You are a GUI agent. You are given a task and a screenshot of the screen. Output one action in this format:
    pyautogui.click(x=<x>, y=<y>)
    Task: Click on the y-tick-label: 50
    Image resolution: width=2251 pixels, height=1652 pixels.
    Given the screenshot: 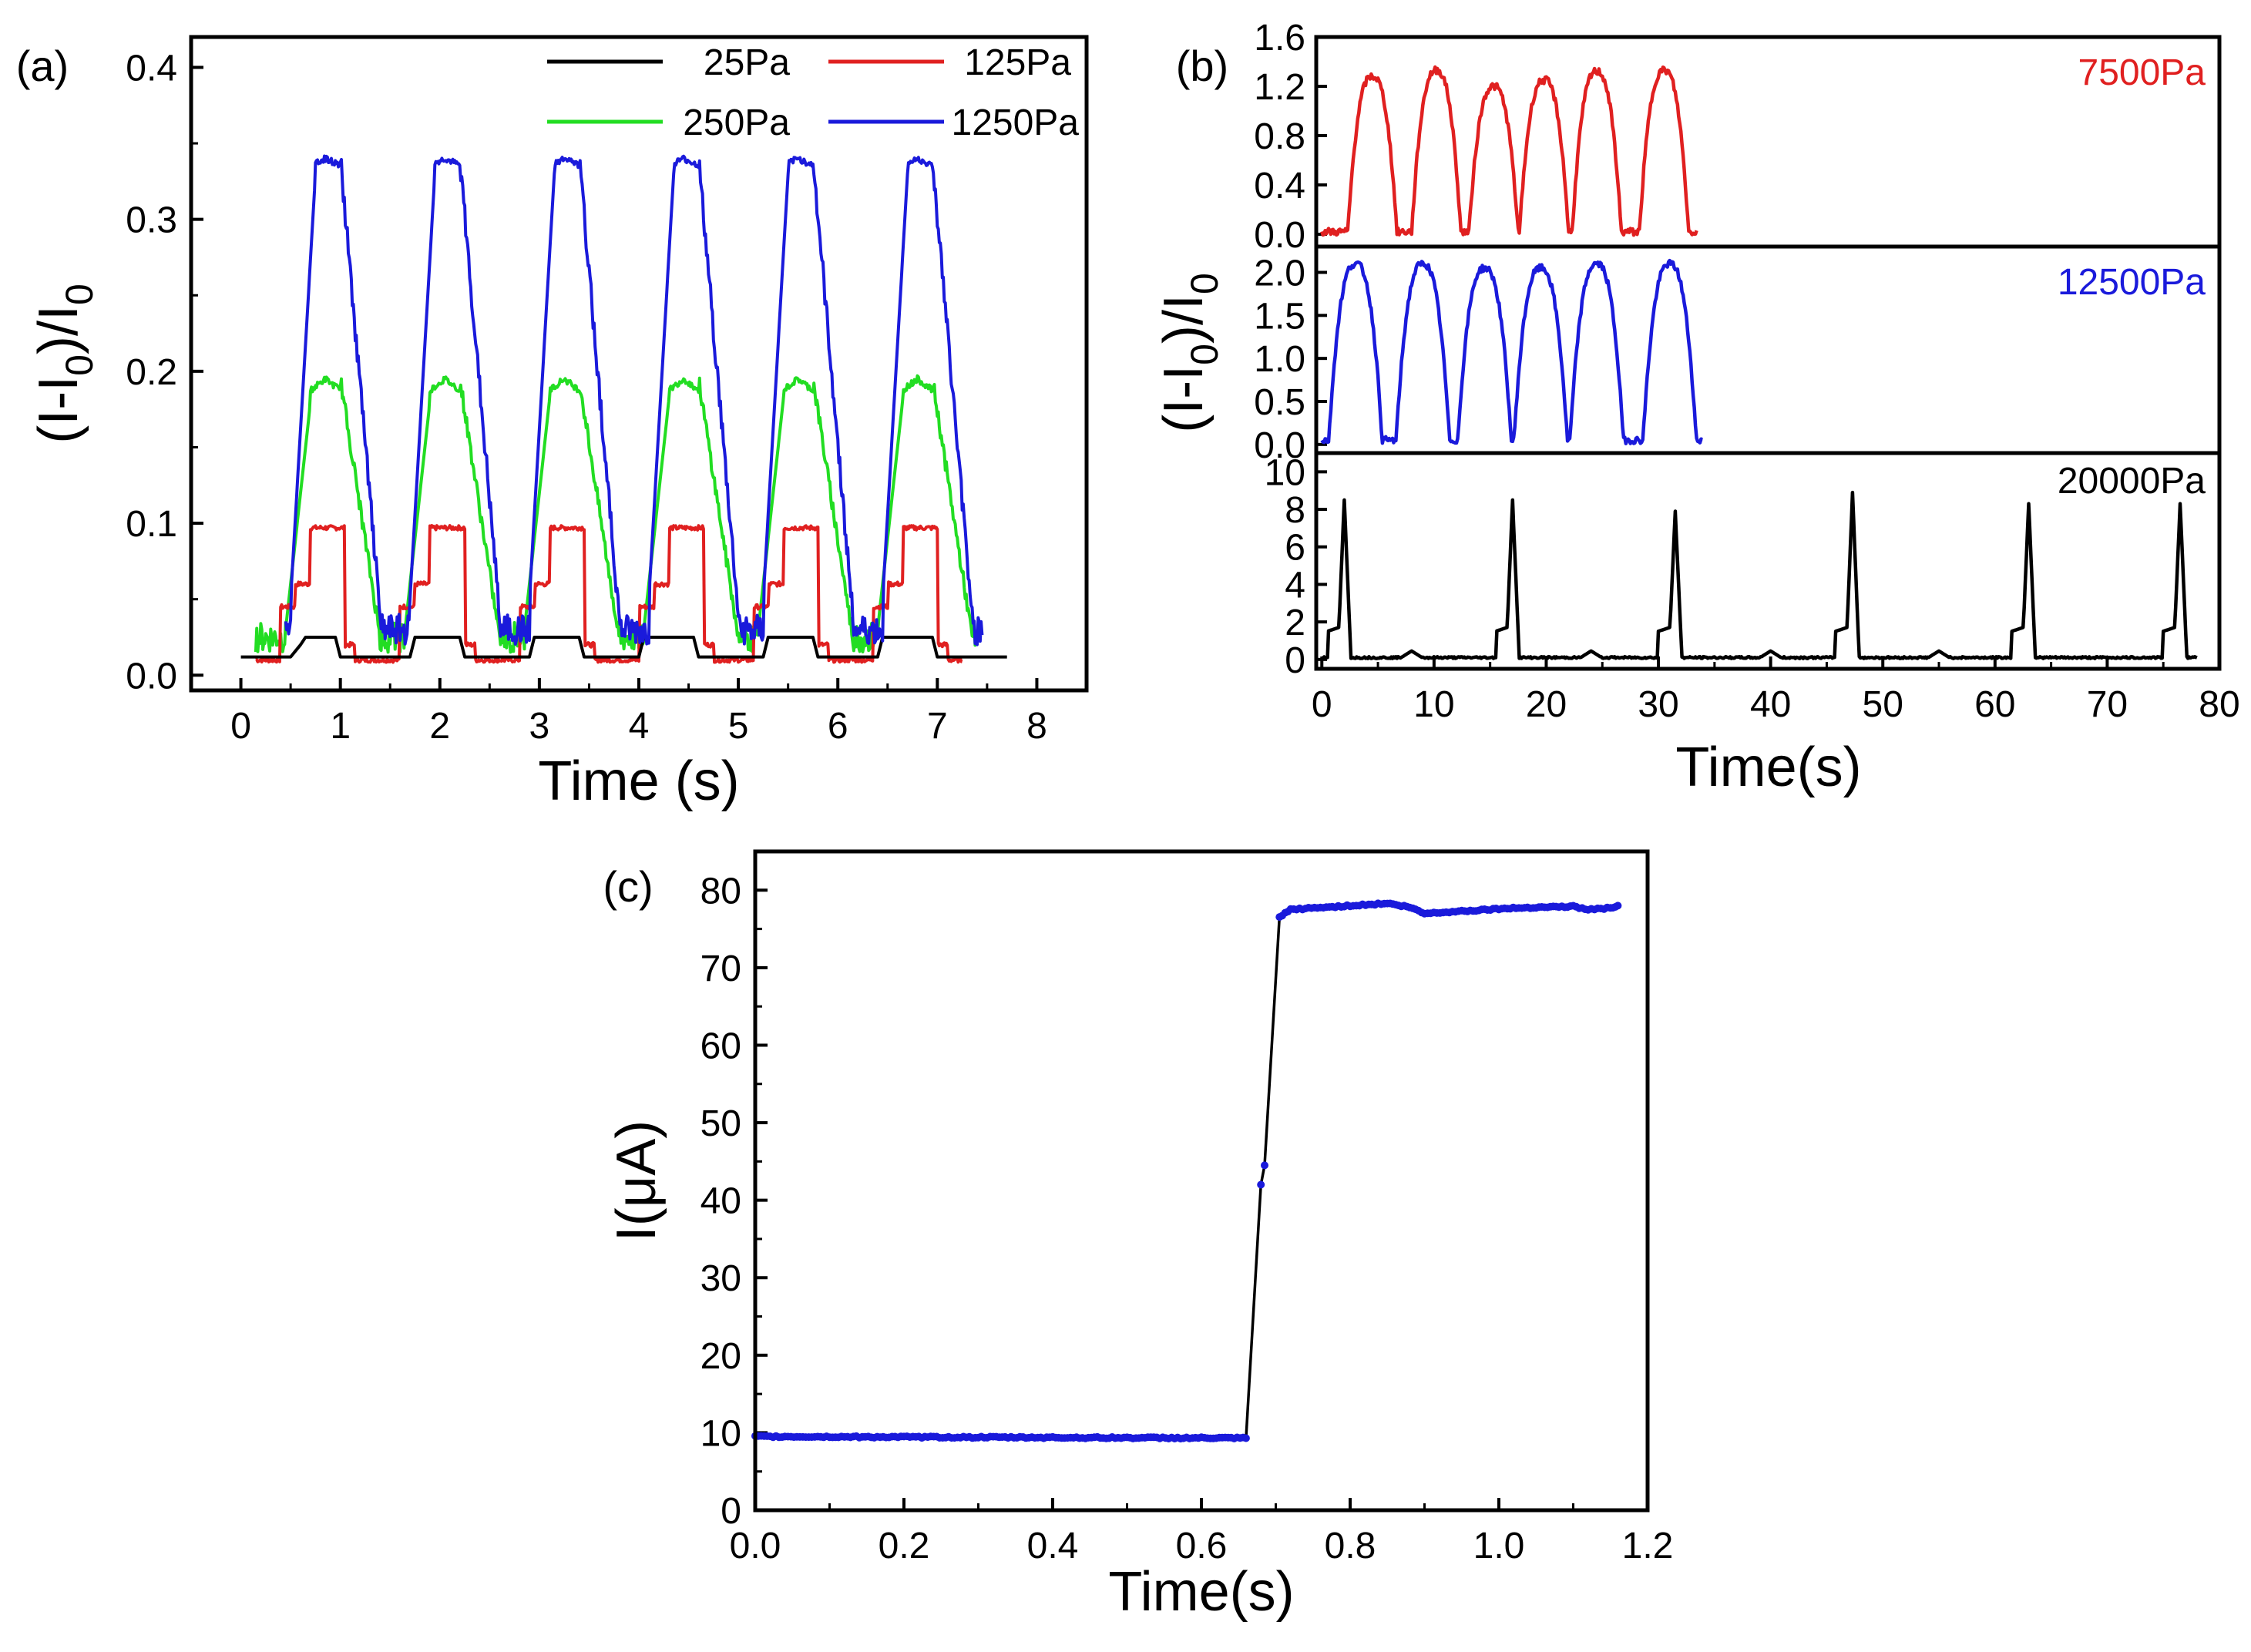 What is the action you would take?
    pyautogui.click(x=720, y=1123)
    